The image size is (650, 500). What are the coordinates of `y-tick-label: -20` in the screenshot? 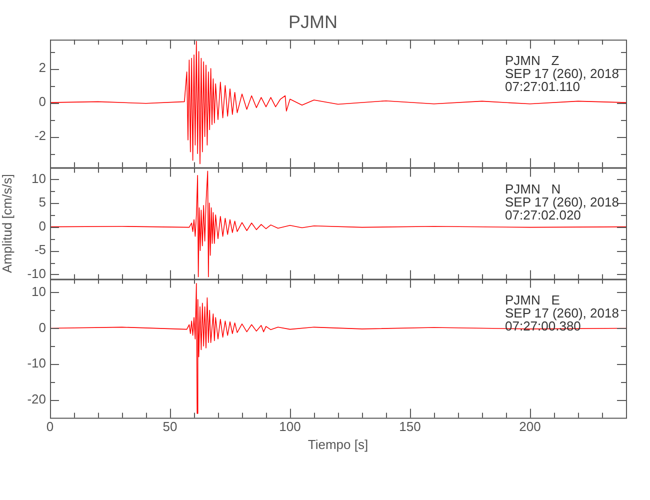 It's located at (36, 399).